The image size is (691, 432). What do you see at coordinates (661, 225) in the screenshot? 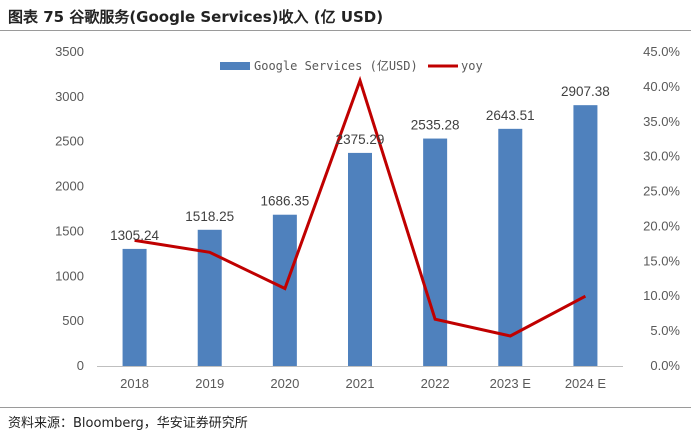
I see `y-right-tick-label: 20.0%` at bounding box center [661, 225].